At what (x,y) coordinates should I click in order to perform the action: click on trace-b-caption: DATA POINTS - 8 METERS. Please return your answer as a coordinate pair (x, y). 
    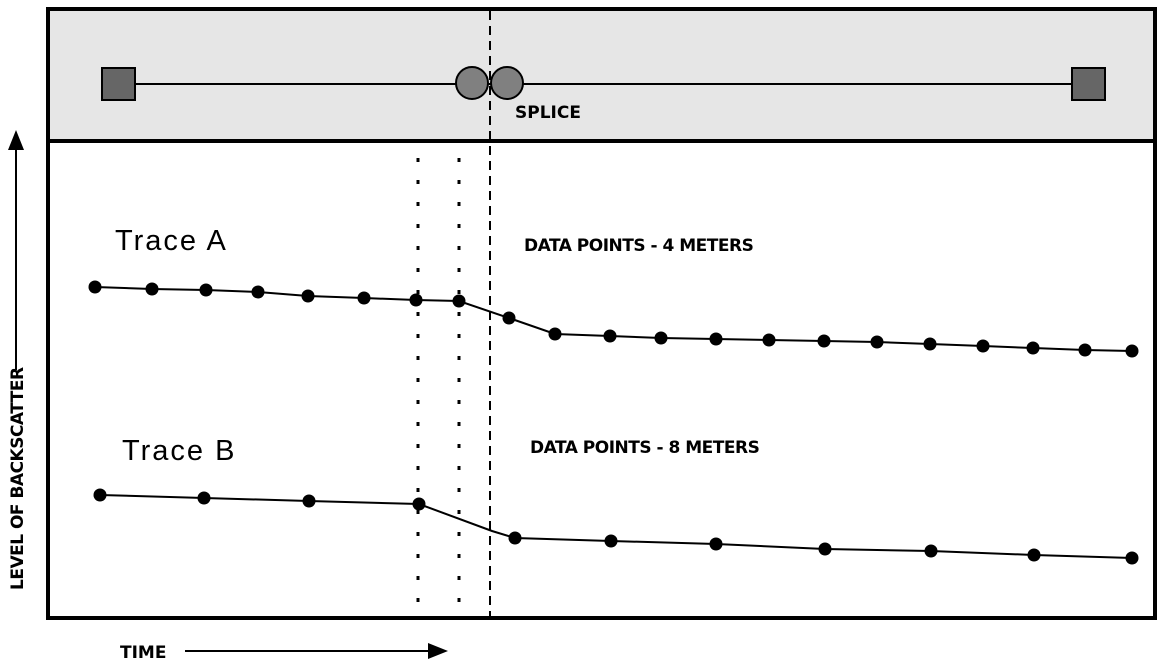
    Looking at the image, I should click on (644, 448).